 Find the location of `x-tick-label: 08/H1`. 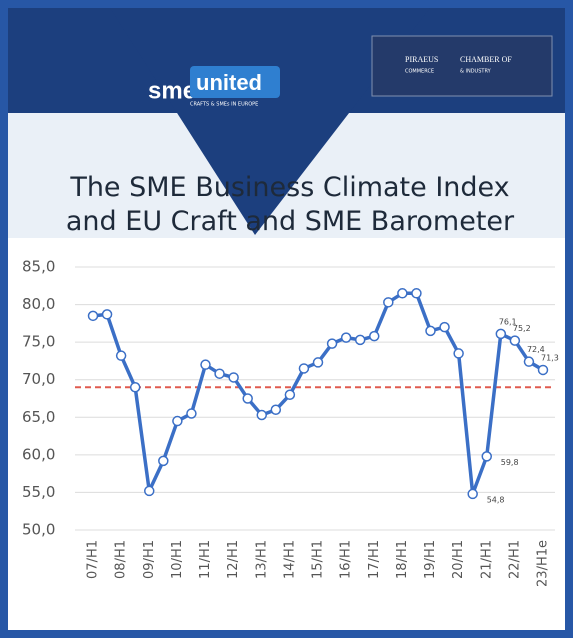

x-tick-label: 08/H1 is located at coordinates (121, 559).